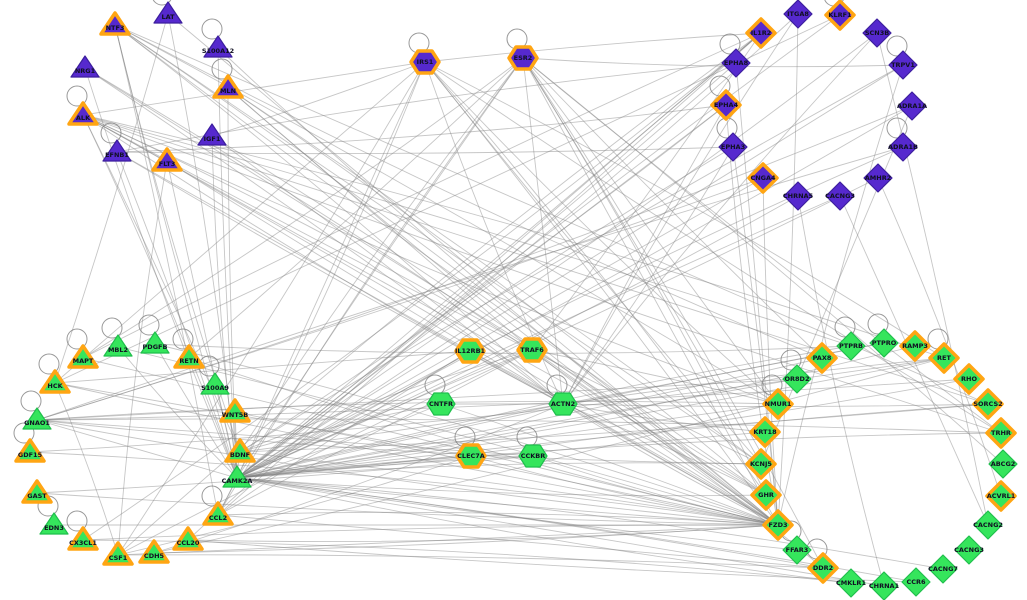 The image size is (1027, 600). What do you see at coordinates (523, 58) in the screenshot?
I see `node-ESR2: ESR2` at bounding box center [523, 58].